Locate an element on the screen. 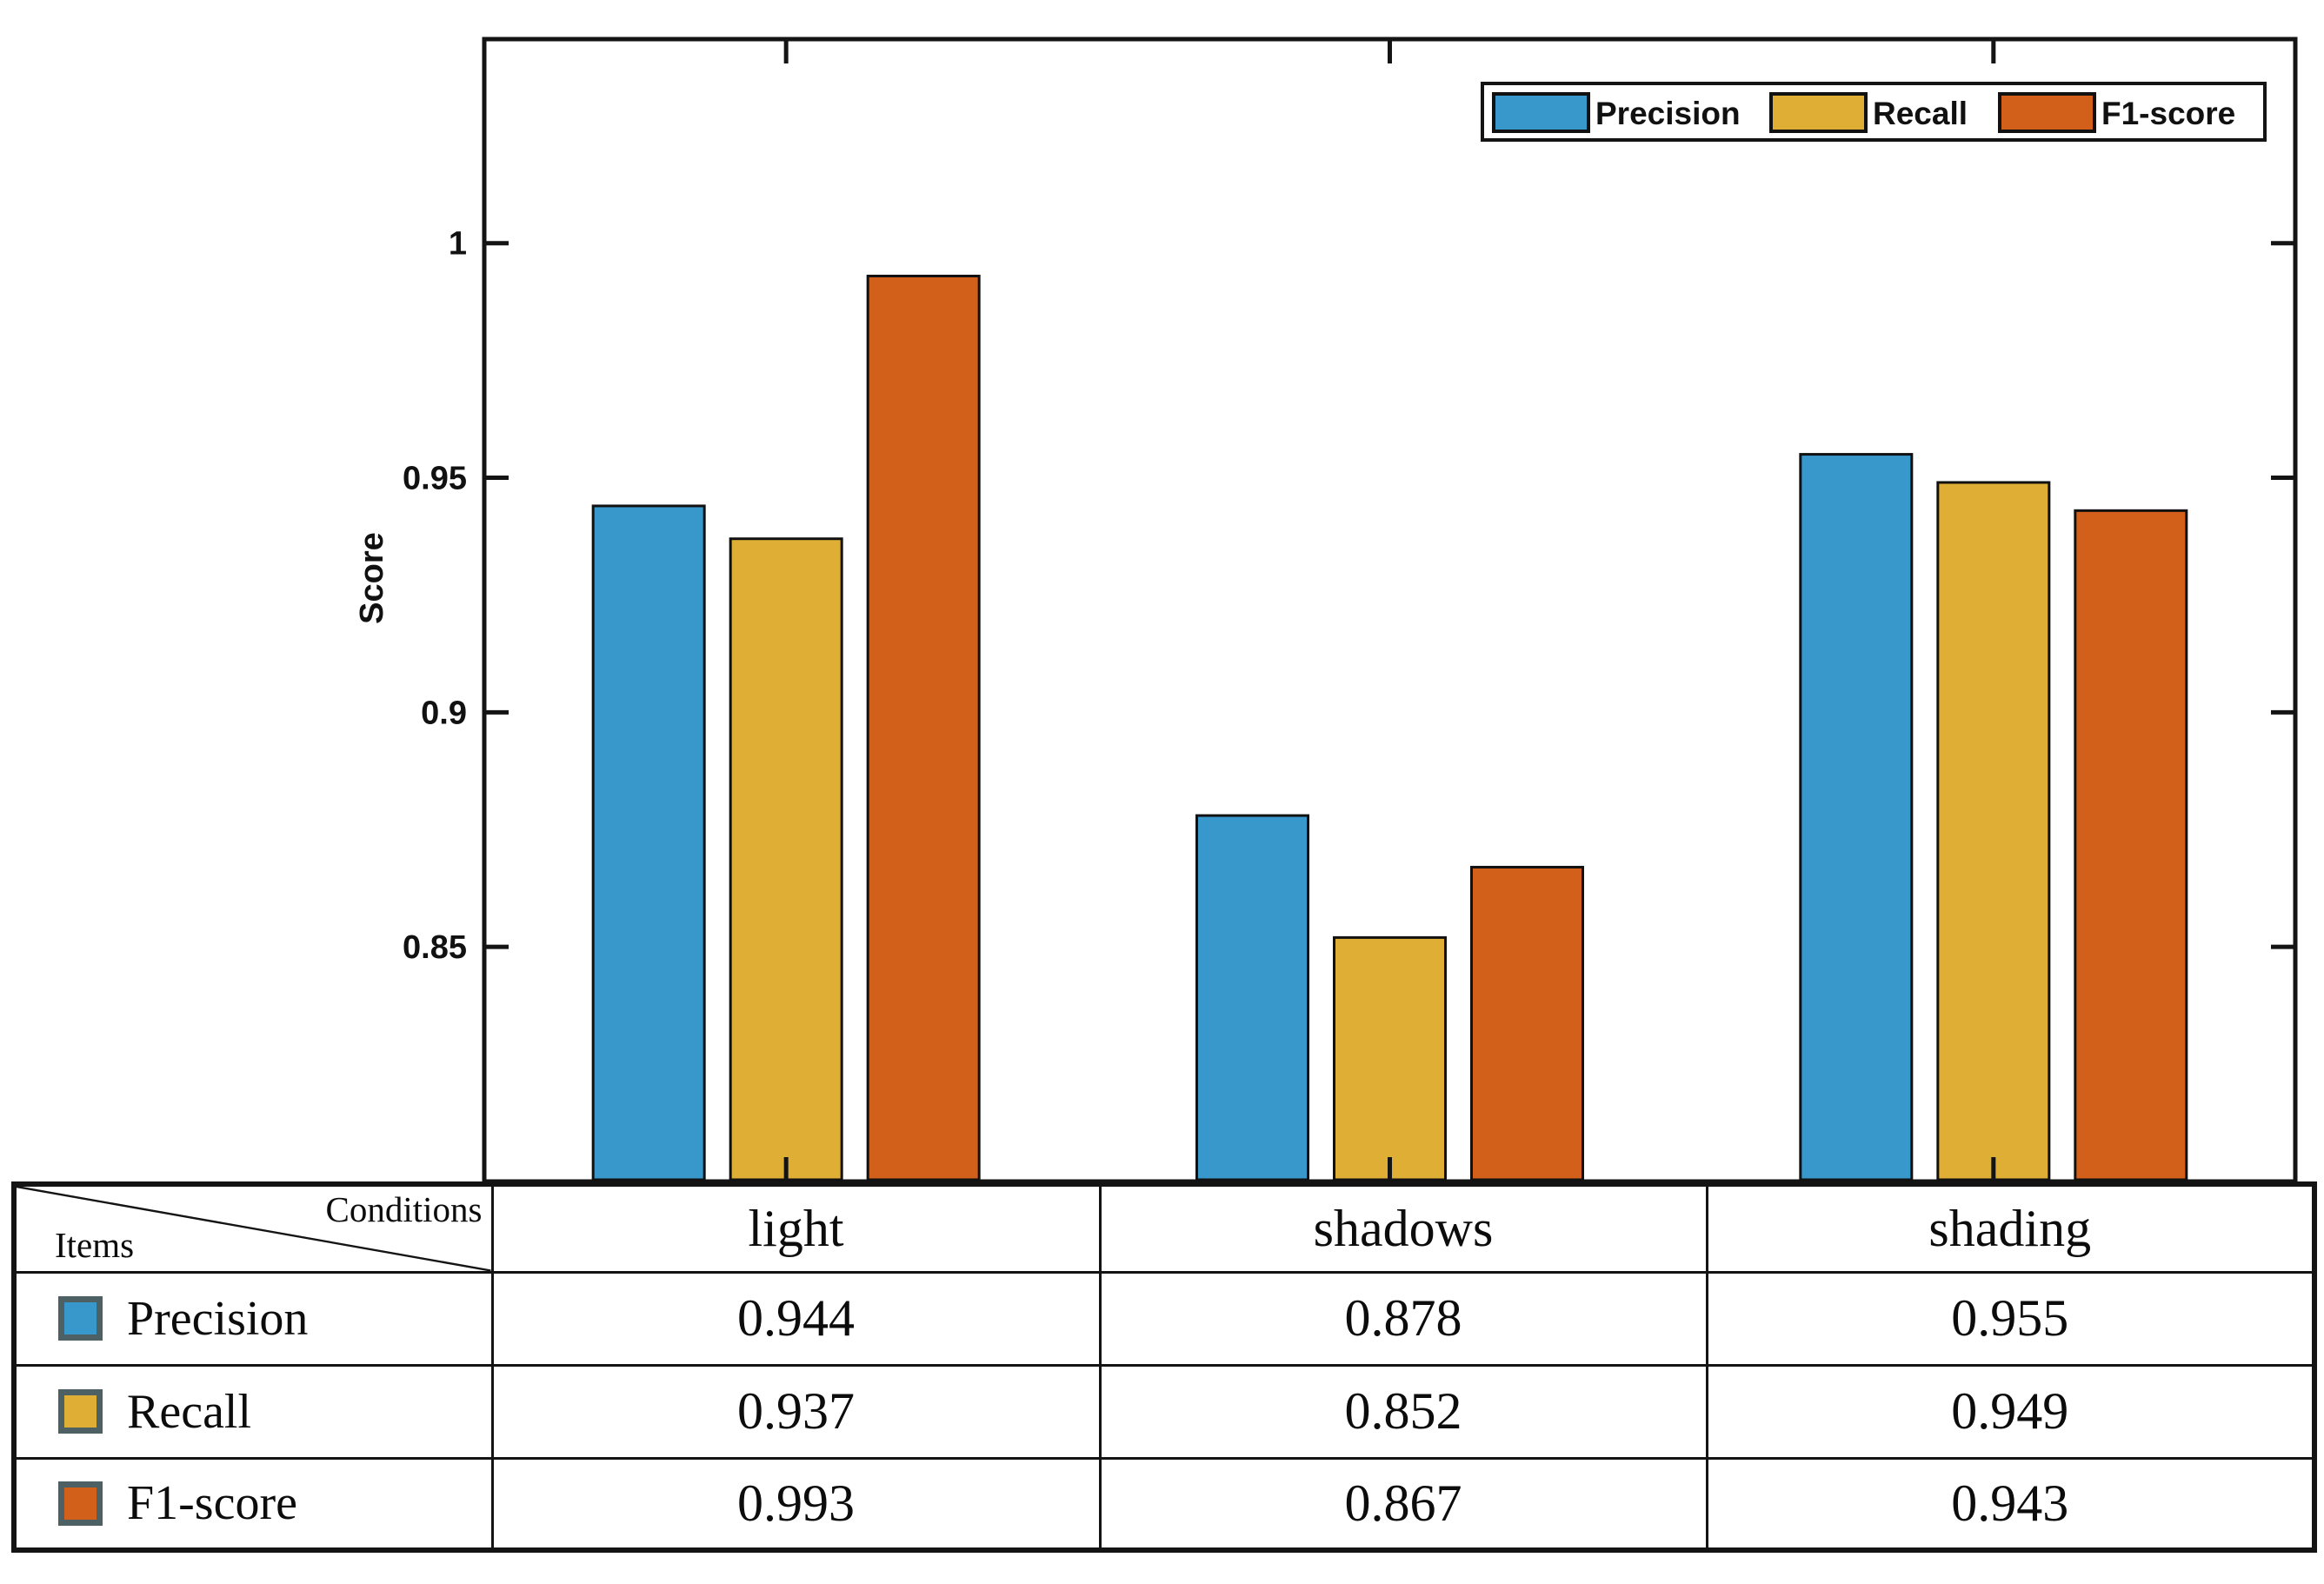 This screenshot has height=1584, width=2324. row-label-text: Precision is located at coordinates (218, 1318).